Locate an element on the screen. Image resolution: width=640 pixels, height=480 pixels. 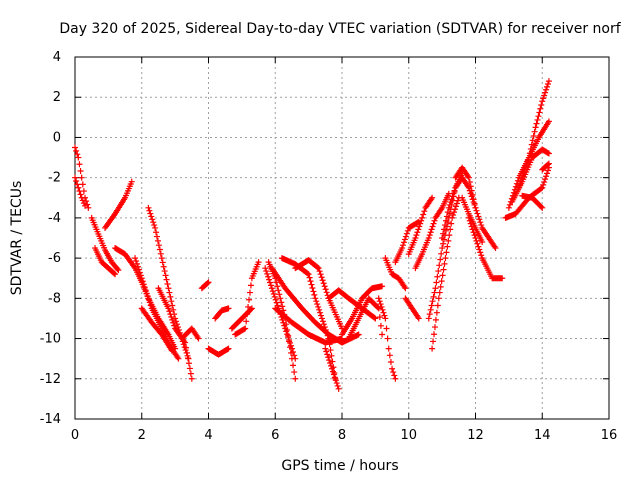
x-tick-label: 0 is located at coordinates (75, 435).